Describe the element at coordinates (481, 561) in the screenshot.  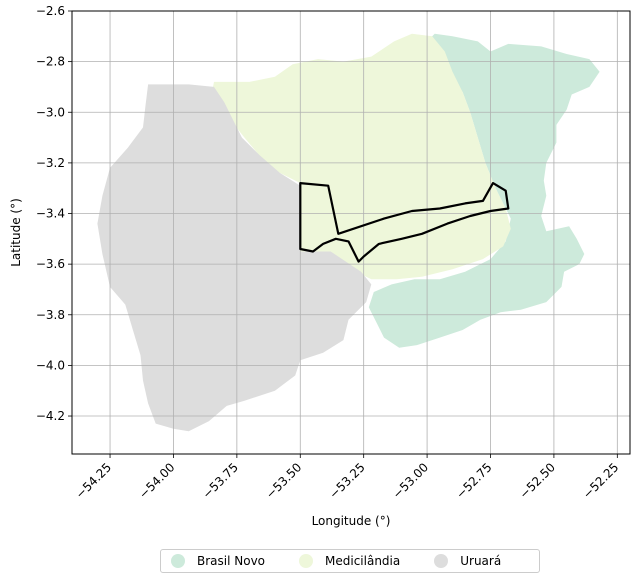
I see `legend-label-uruara: Uruará` at that location.